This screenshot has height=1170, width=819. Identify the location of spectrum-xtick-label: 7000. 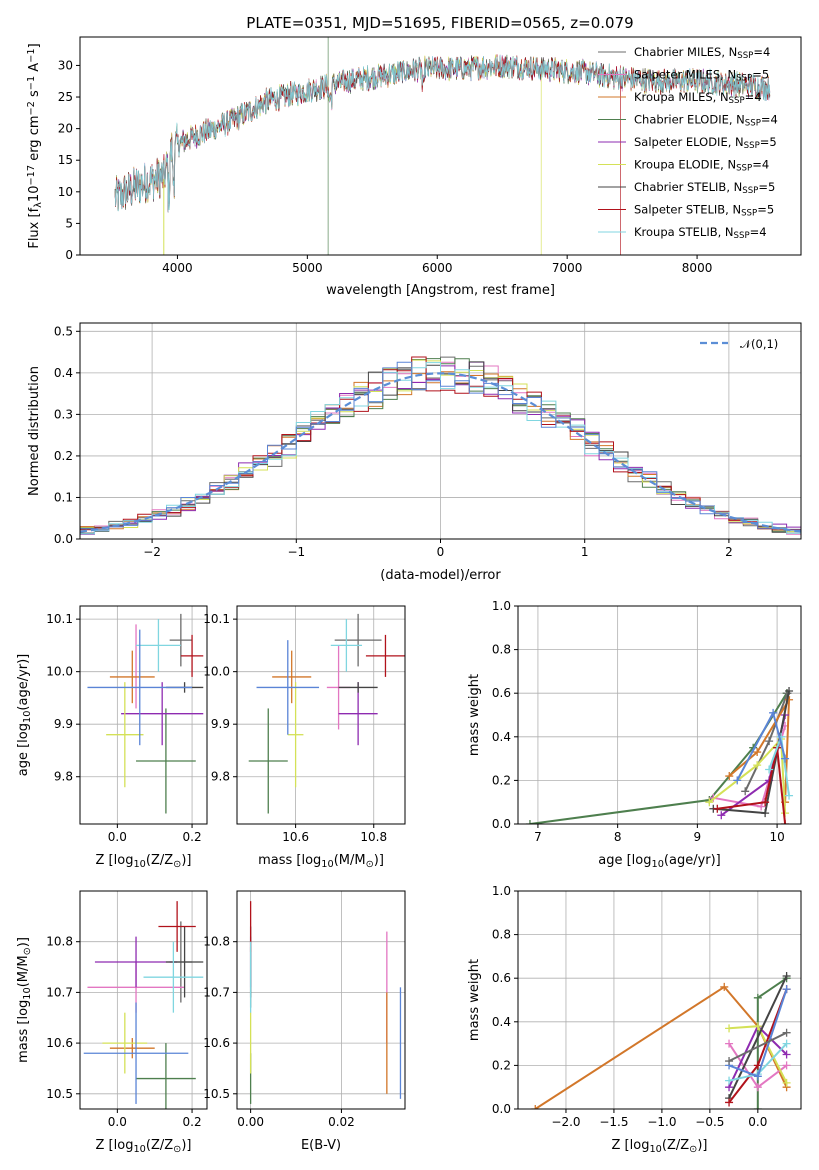
(567, 268).